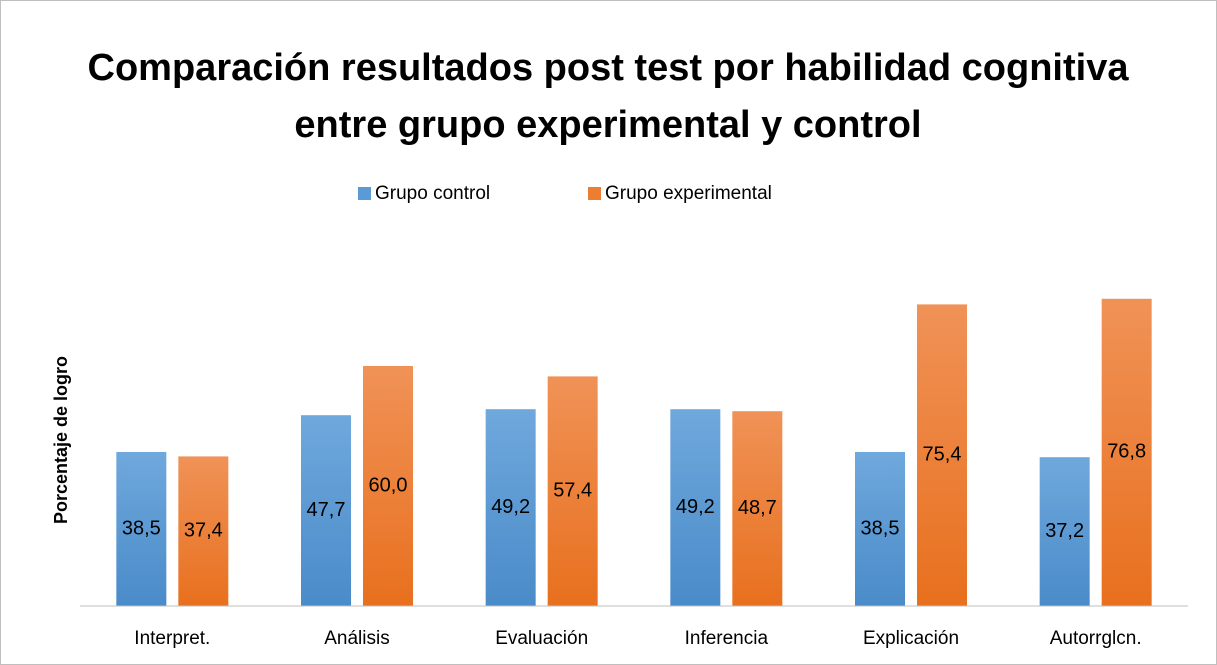 This screenshot has width=1217, height=665. Describe the element at coordinates (688, 193) in the screenshot. I see `legend-label: Grupo experimental` at that location.